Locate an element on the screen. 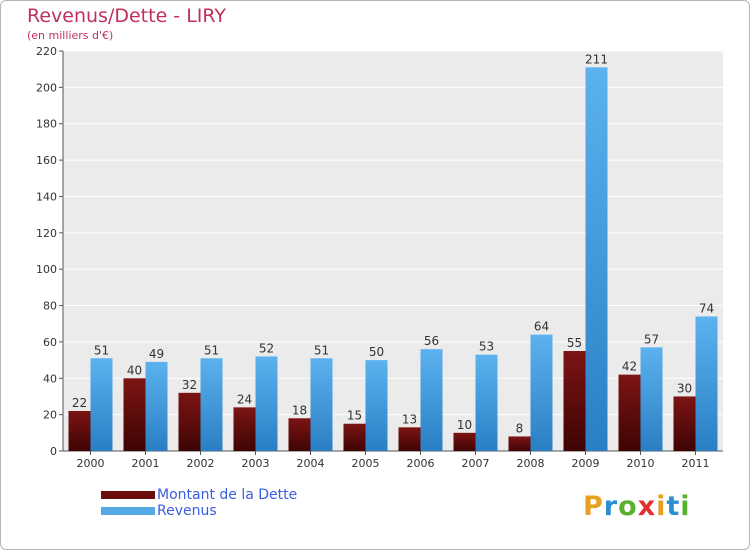  logo-letter: t is located at coordinates (673, 506).